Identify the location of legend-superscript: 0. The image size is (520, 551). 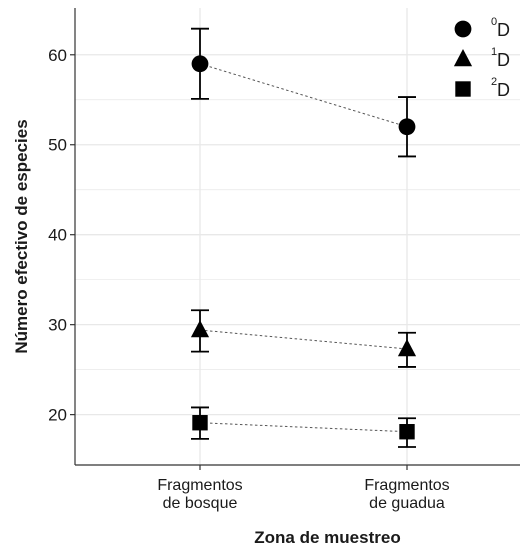
(494, 22).